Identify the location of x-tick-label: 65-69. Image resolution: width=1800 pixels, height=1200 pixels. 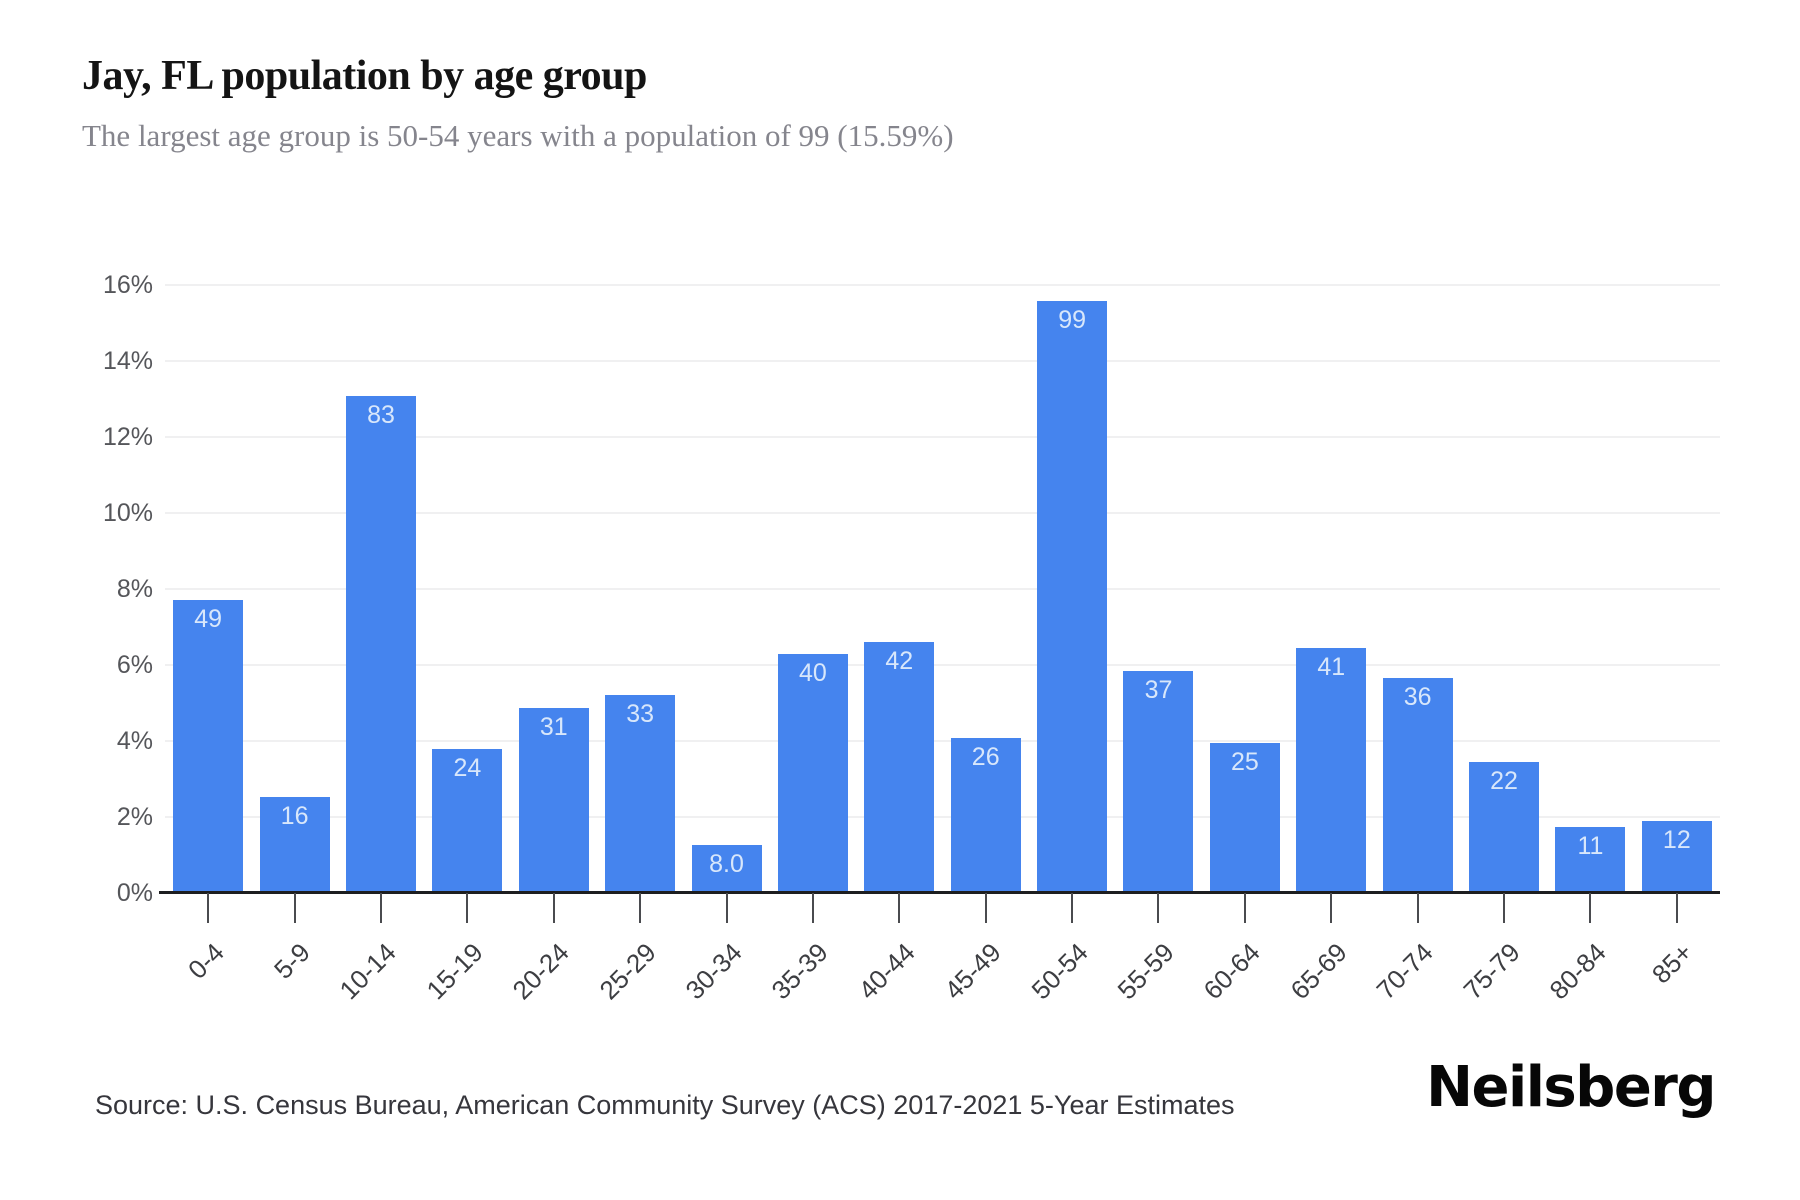
(1318, 971).